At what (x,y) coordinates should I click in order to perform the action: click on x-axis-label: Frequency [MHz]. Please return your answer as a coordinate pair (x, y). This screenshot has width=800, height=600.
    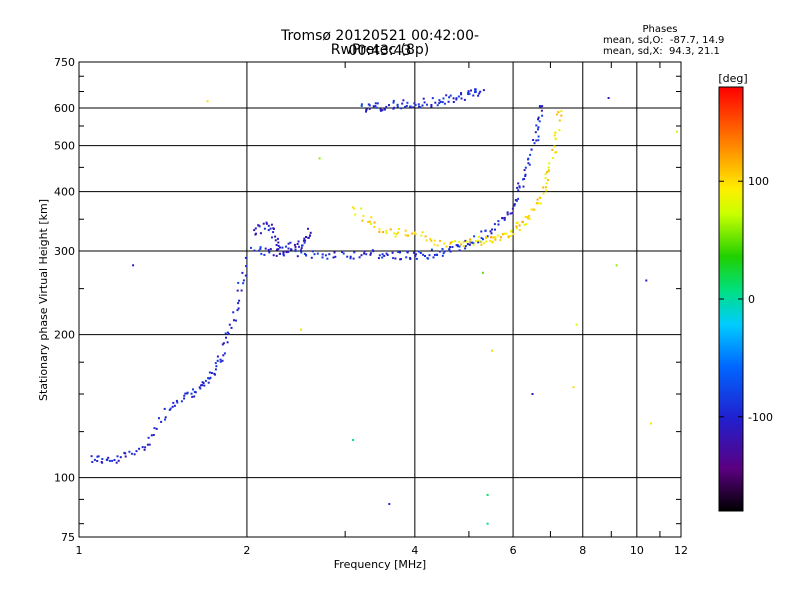
    Looking at the image, I should click on (380, 564).